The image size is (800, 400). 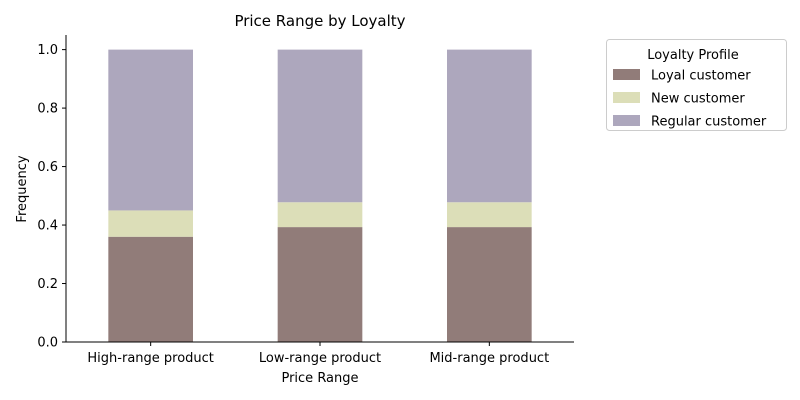 I want to click on y-tick-label: 0.0, so click(x=47, y=343).